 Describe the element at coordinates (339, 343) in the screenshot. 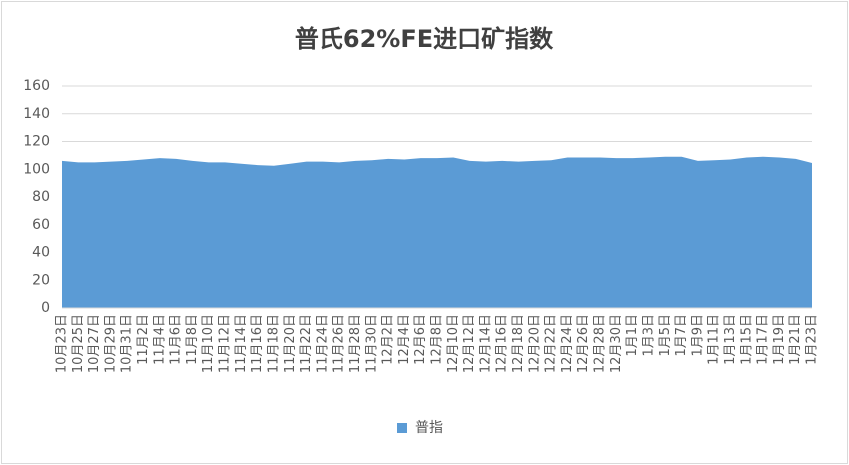

I see `x-tick-label: 11月26日` at that location.